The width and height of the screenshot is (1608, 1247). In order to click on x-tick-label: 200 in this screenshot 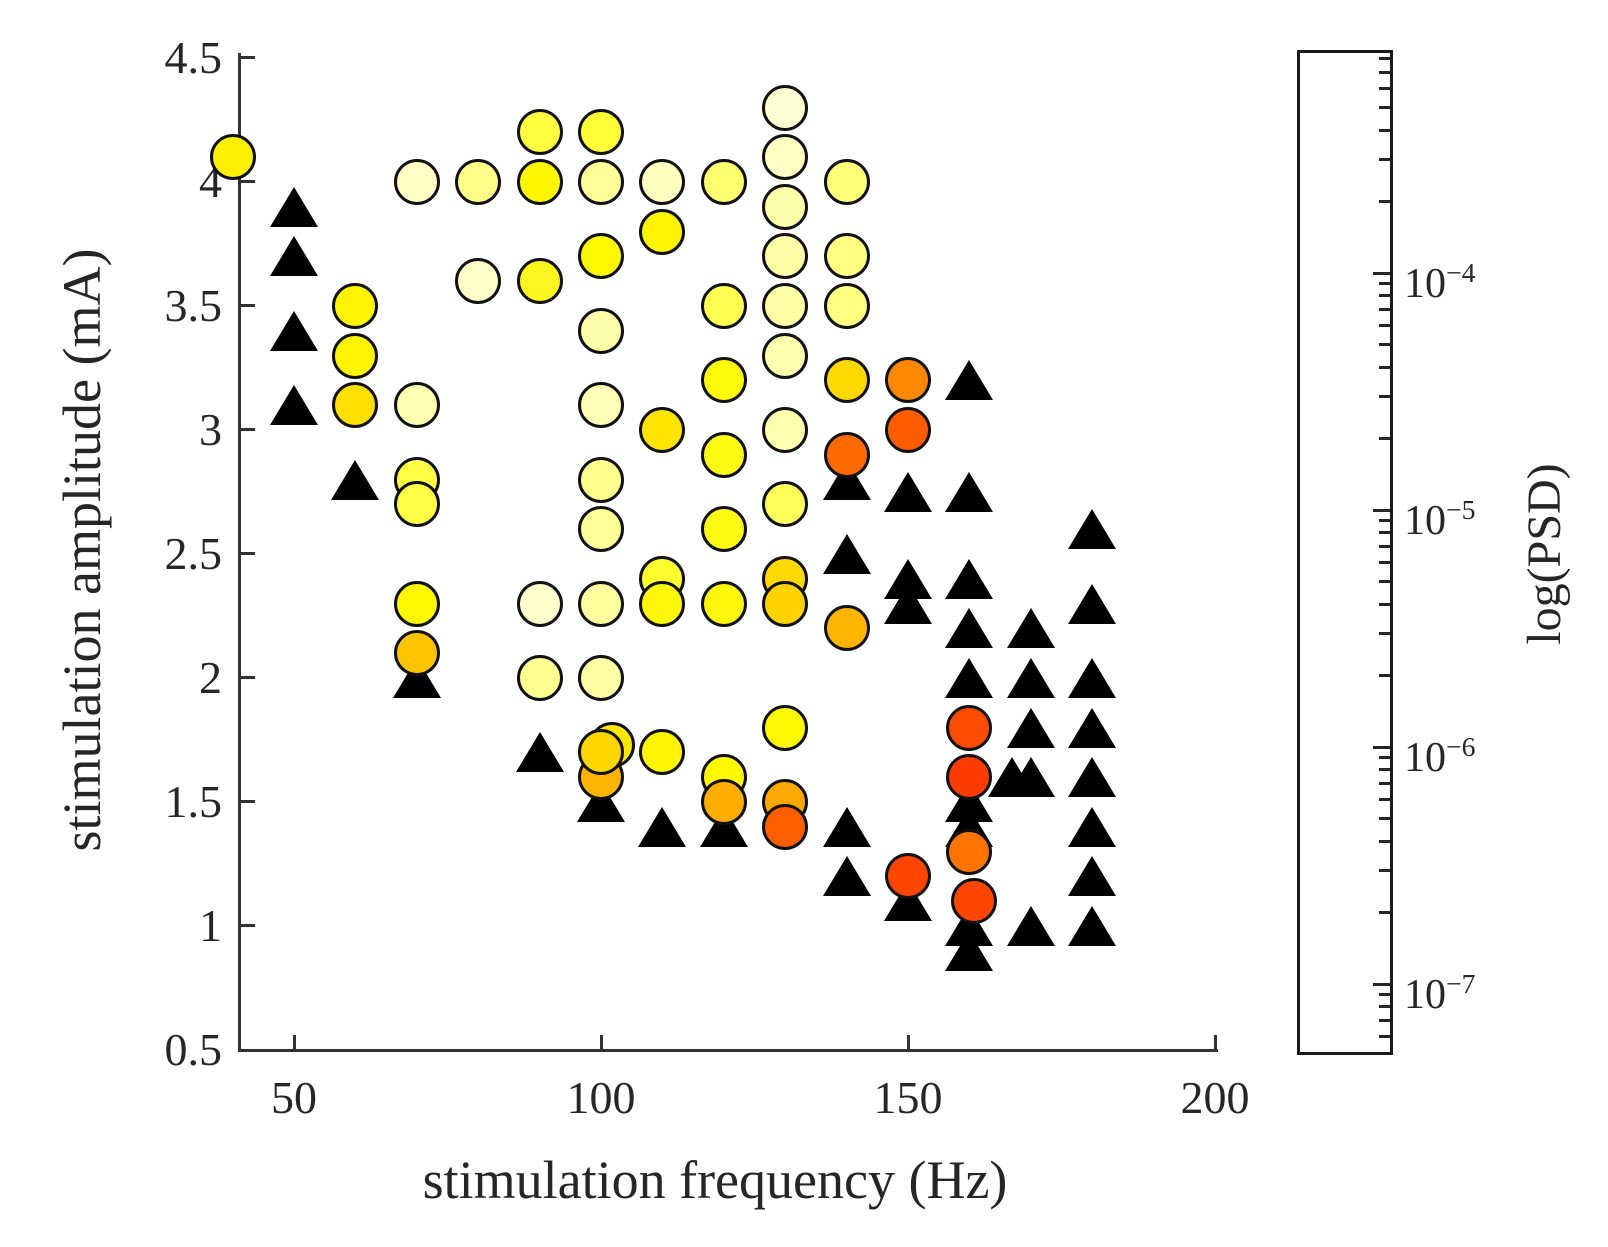, I will do `click(1215, 1097)`.